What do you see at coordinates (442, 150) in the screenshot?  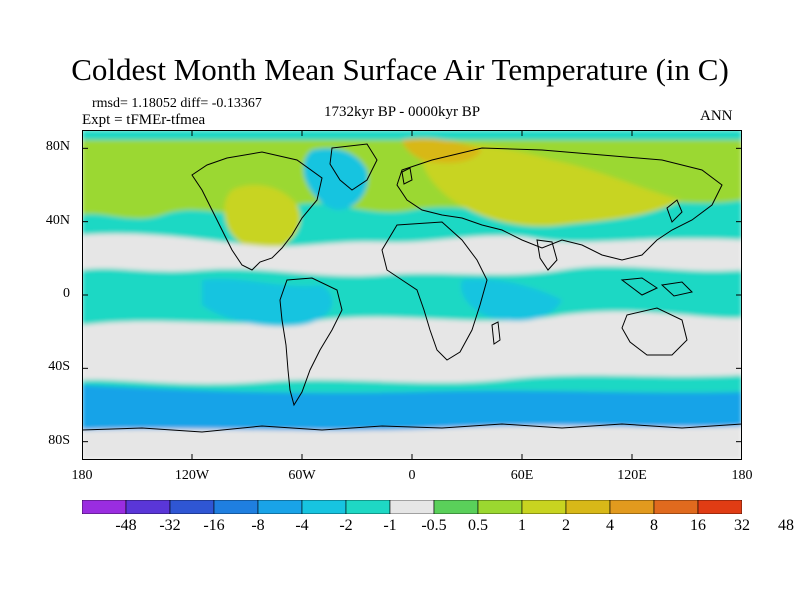 I see `field-europe-high` at bounding box center [442, 150].